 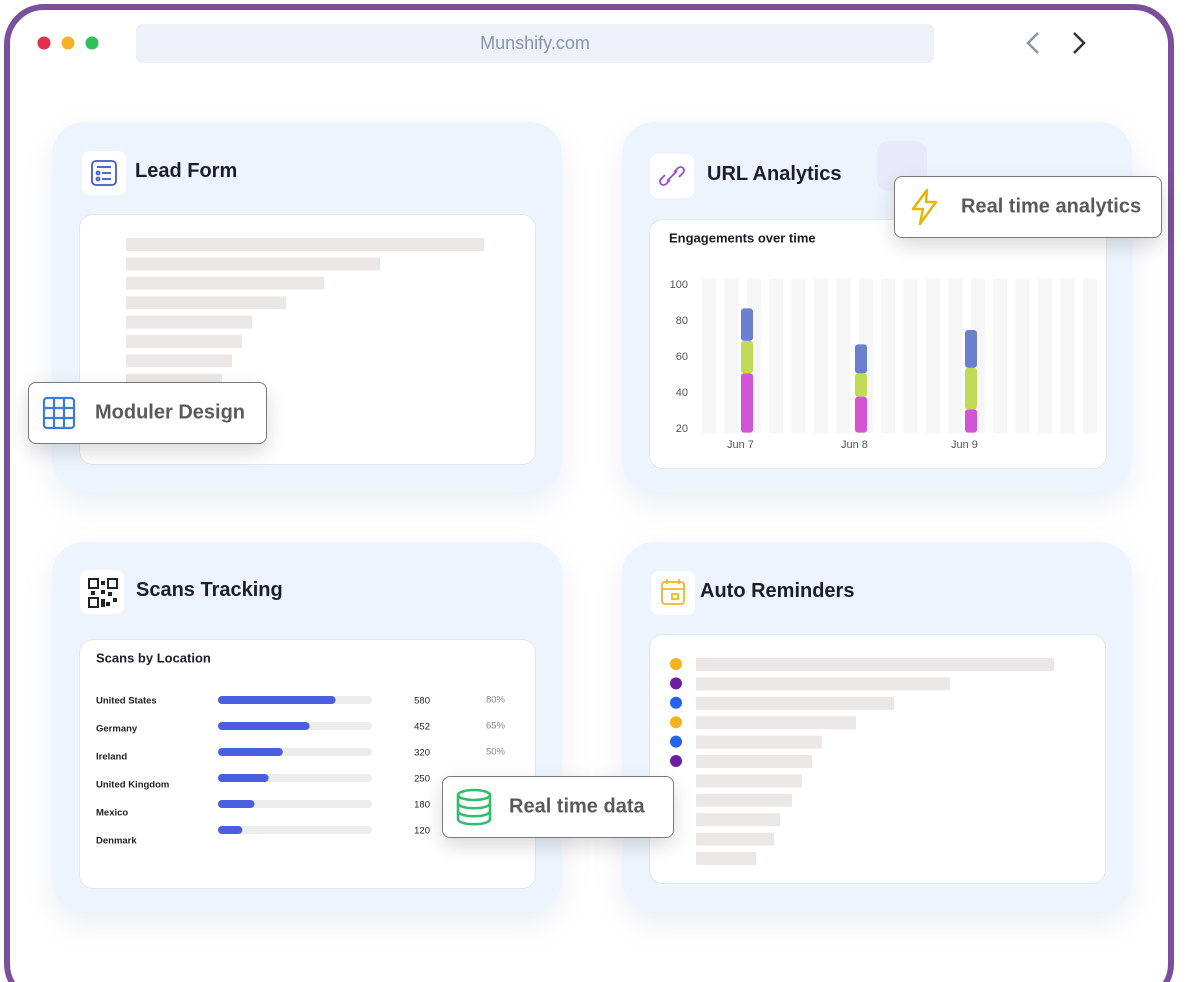 What do you see at coordinates (742, 237) in the screenshot?
I see `chart-title: Engagements over time` at bounding box center [742, 237].